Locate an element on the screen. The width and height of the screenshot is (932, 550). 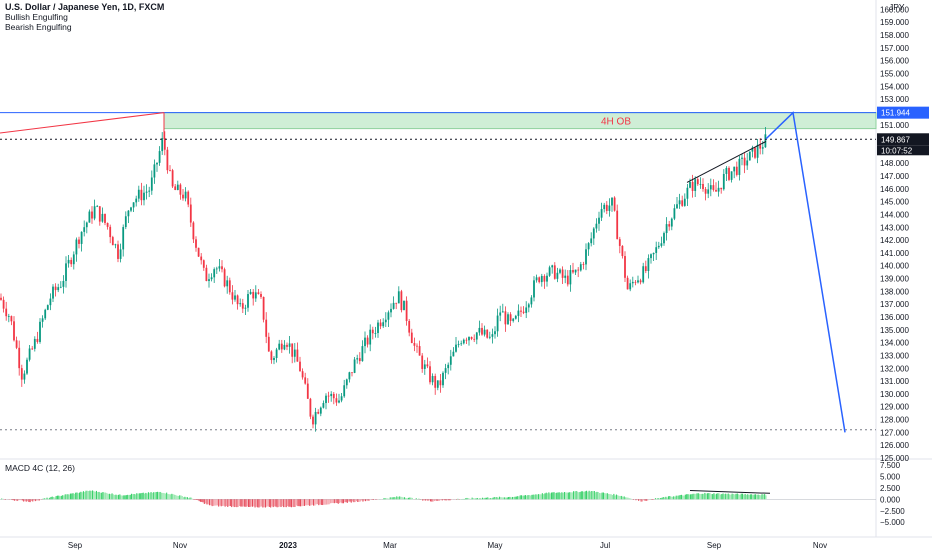
target-price-label-bg is located at coordinates (903, 112).